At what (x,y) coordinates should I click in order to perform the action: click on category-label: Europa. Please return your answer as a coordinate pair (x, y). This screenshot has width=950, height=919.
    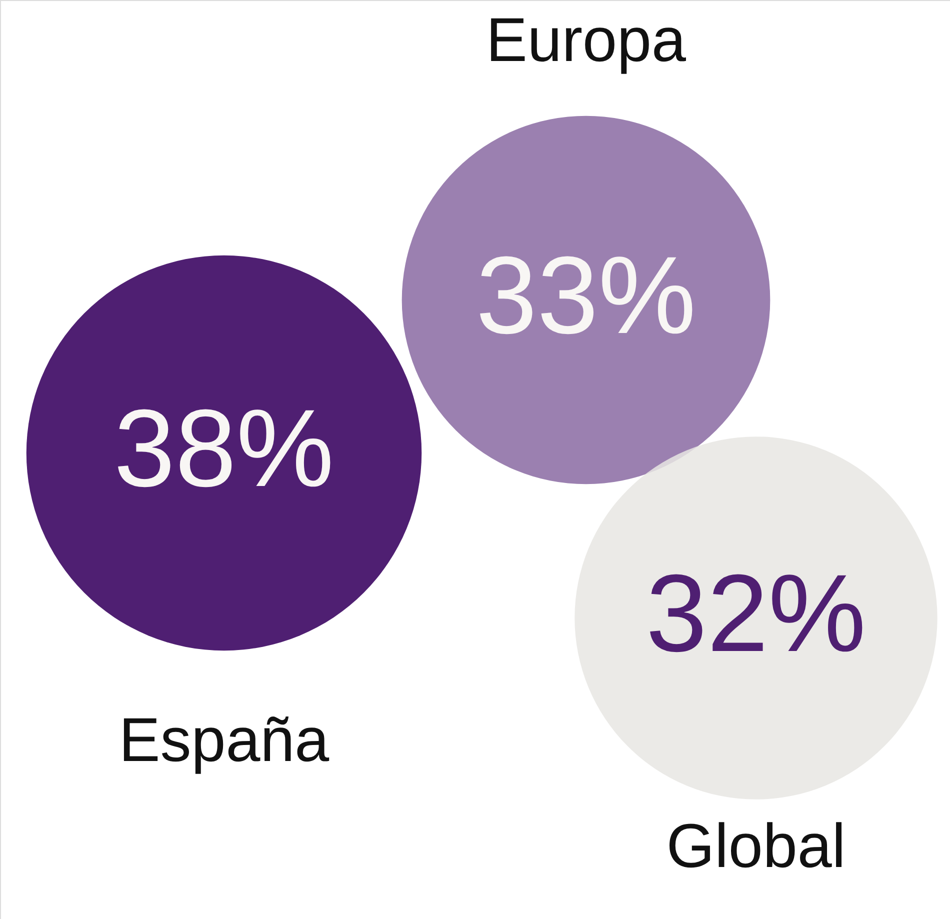
    Looking at the image, I should click on (586, 40).